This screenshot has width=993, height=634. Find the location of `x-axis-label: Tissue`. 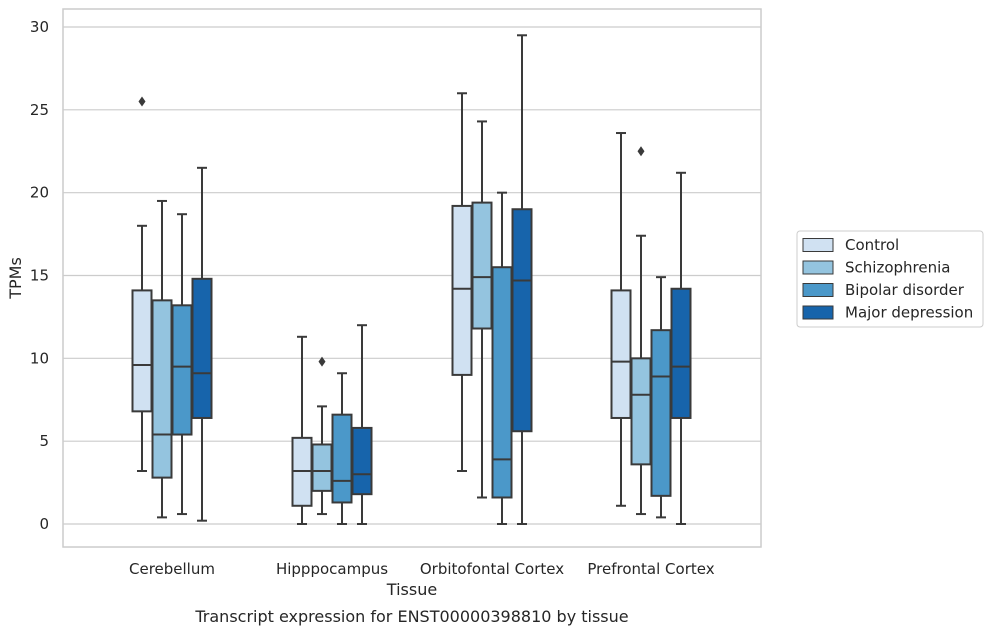

x-axis-label: Tissue is located at coordinates (411, 589).